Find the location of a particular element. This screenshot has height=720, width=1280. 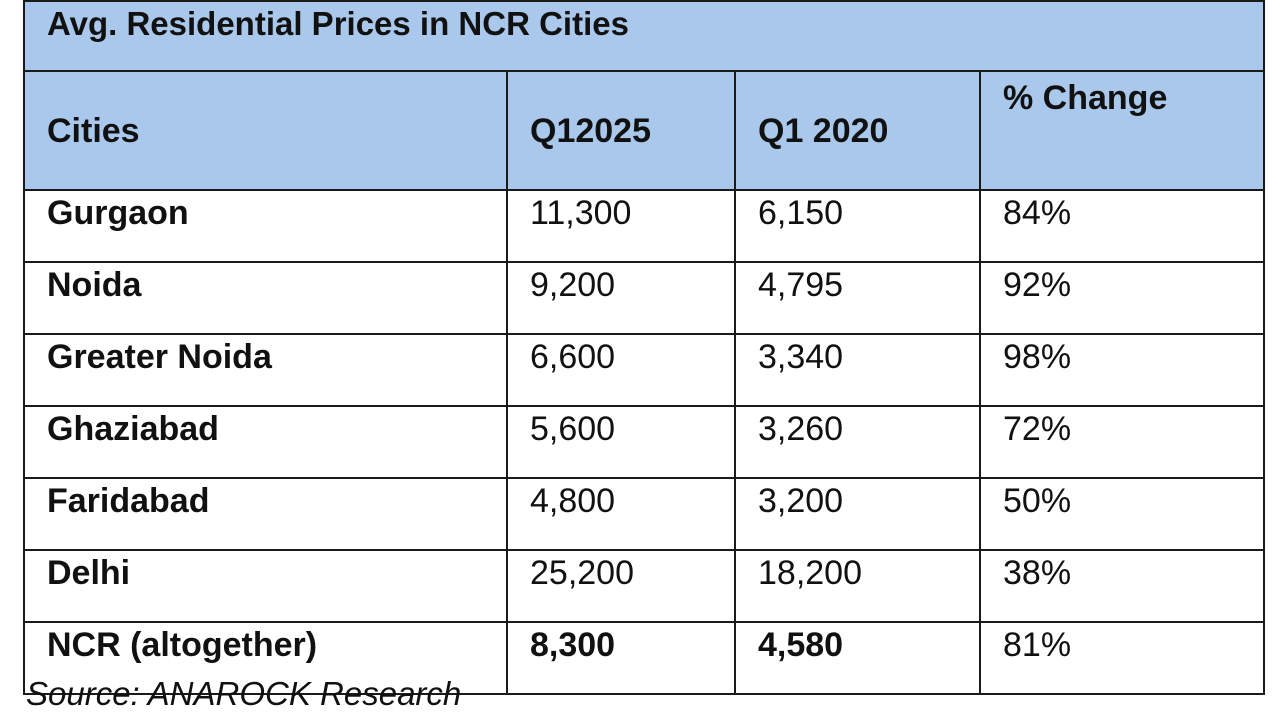

table-row: Gurgaon 11,300 6,150 84% is located at coordinates (644, 226).